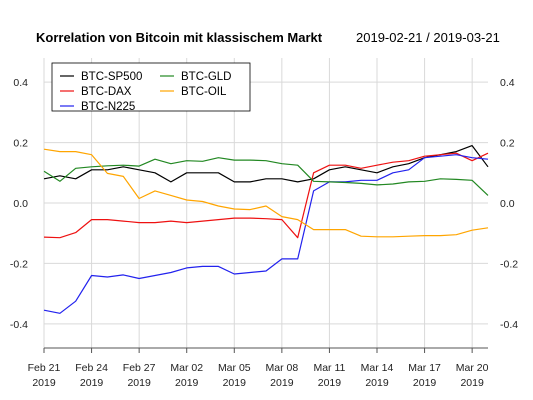  What do you see at coordinates (106, 92) in the screenshot?
I see `legend-label: BTC-DAX` at bounding box center [106, 92].